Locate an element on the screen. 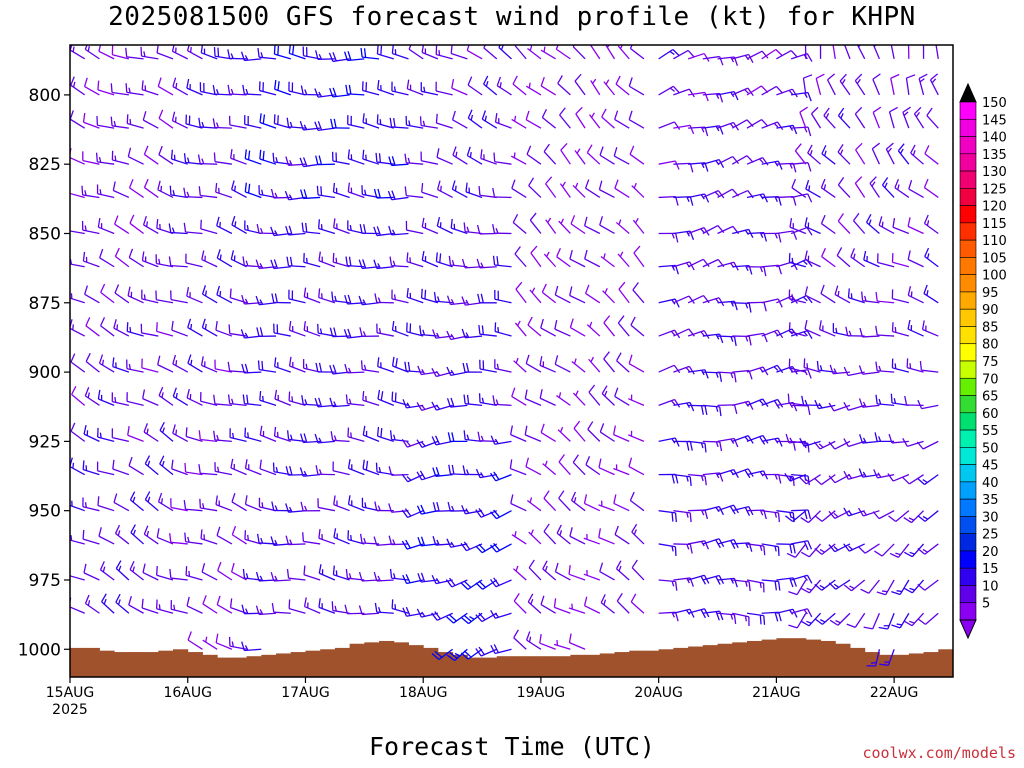 The height and width of the screenshot is (768, 1024). colorbar-label: 150 is located at coordinates (994, 103).